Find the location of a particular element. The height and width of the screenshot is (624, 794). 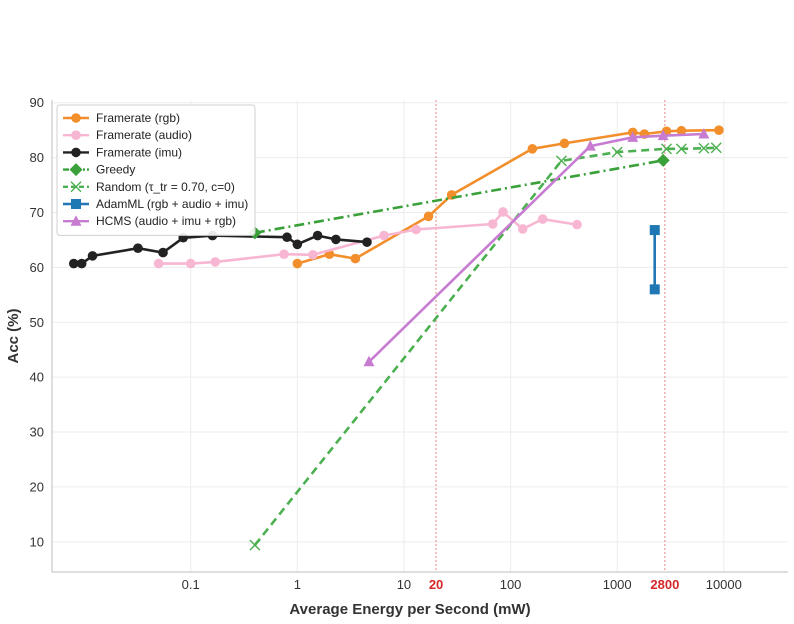

legend-item: Framerate (rgb) is located at coordinates (121, 118).